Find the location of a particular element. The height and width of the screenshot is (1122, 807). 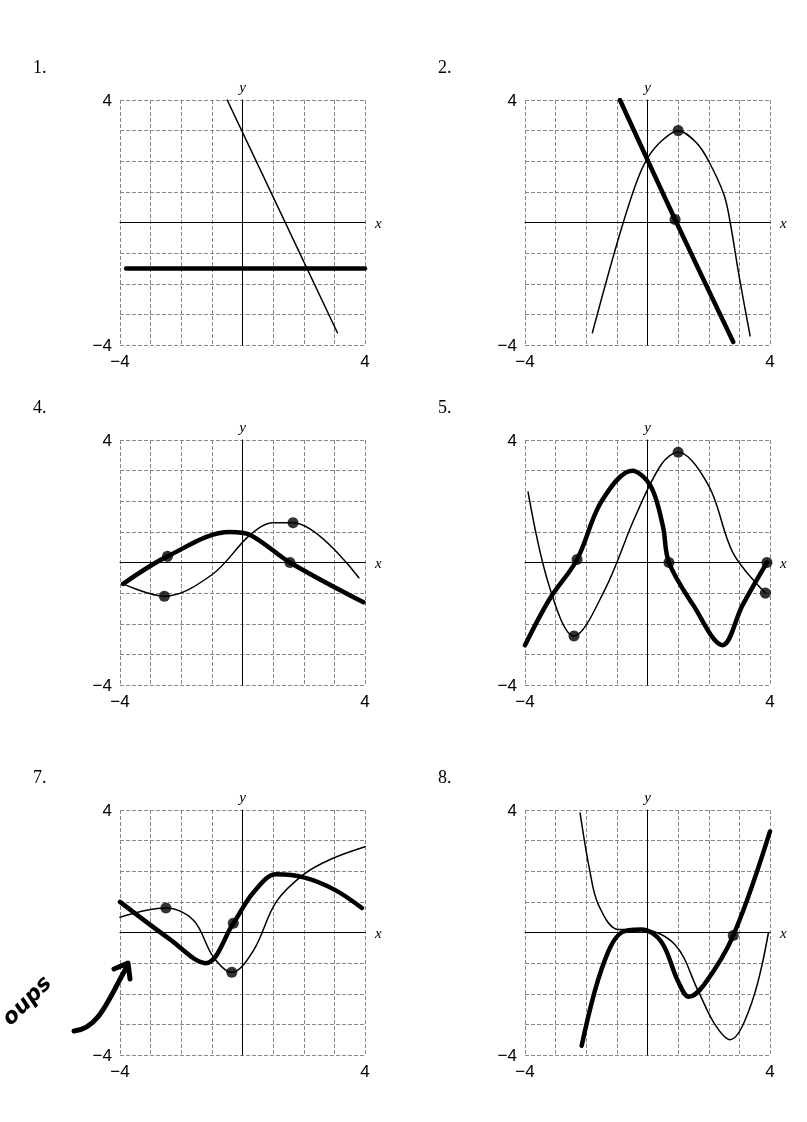

chart-title: 8. is located at coordinates (445, 777).